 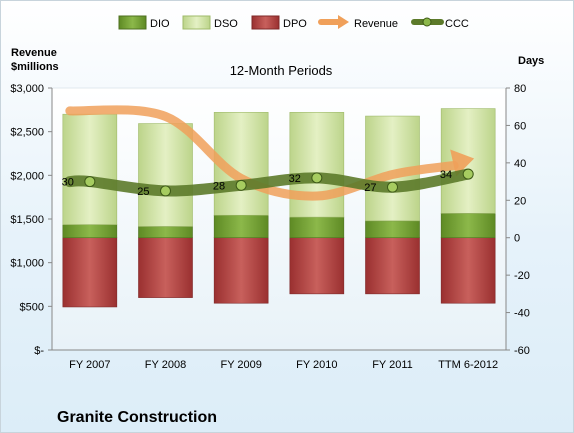 What do you see at coordinates (27, 89) in the screenshot?
I see `left-tick-label: $3,000` at bounding box center [27, 89].